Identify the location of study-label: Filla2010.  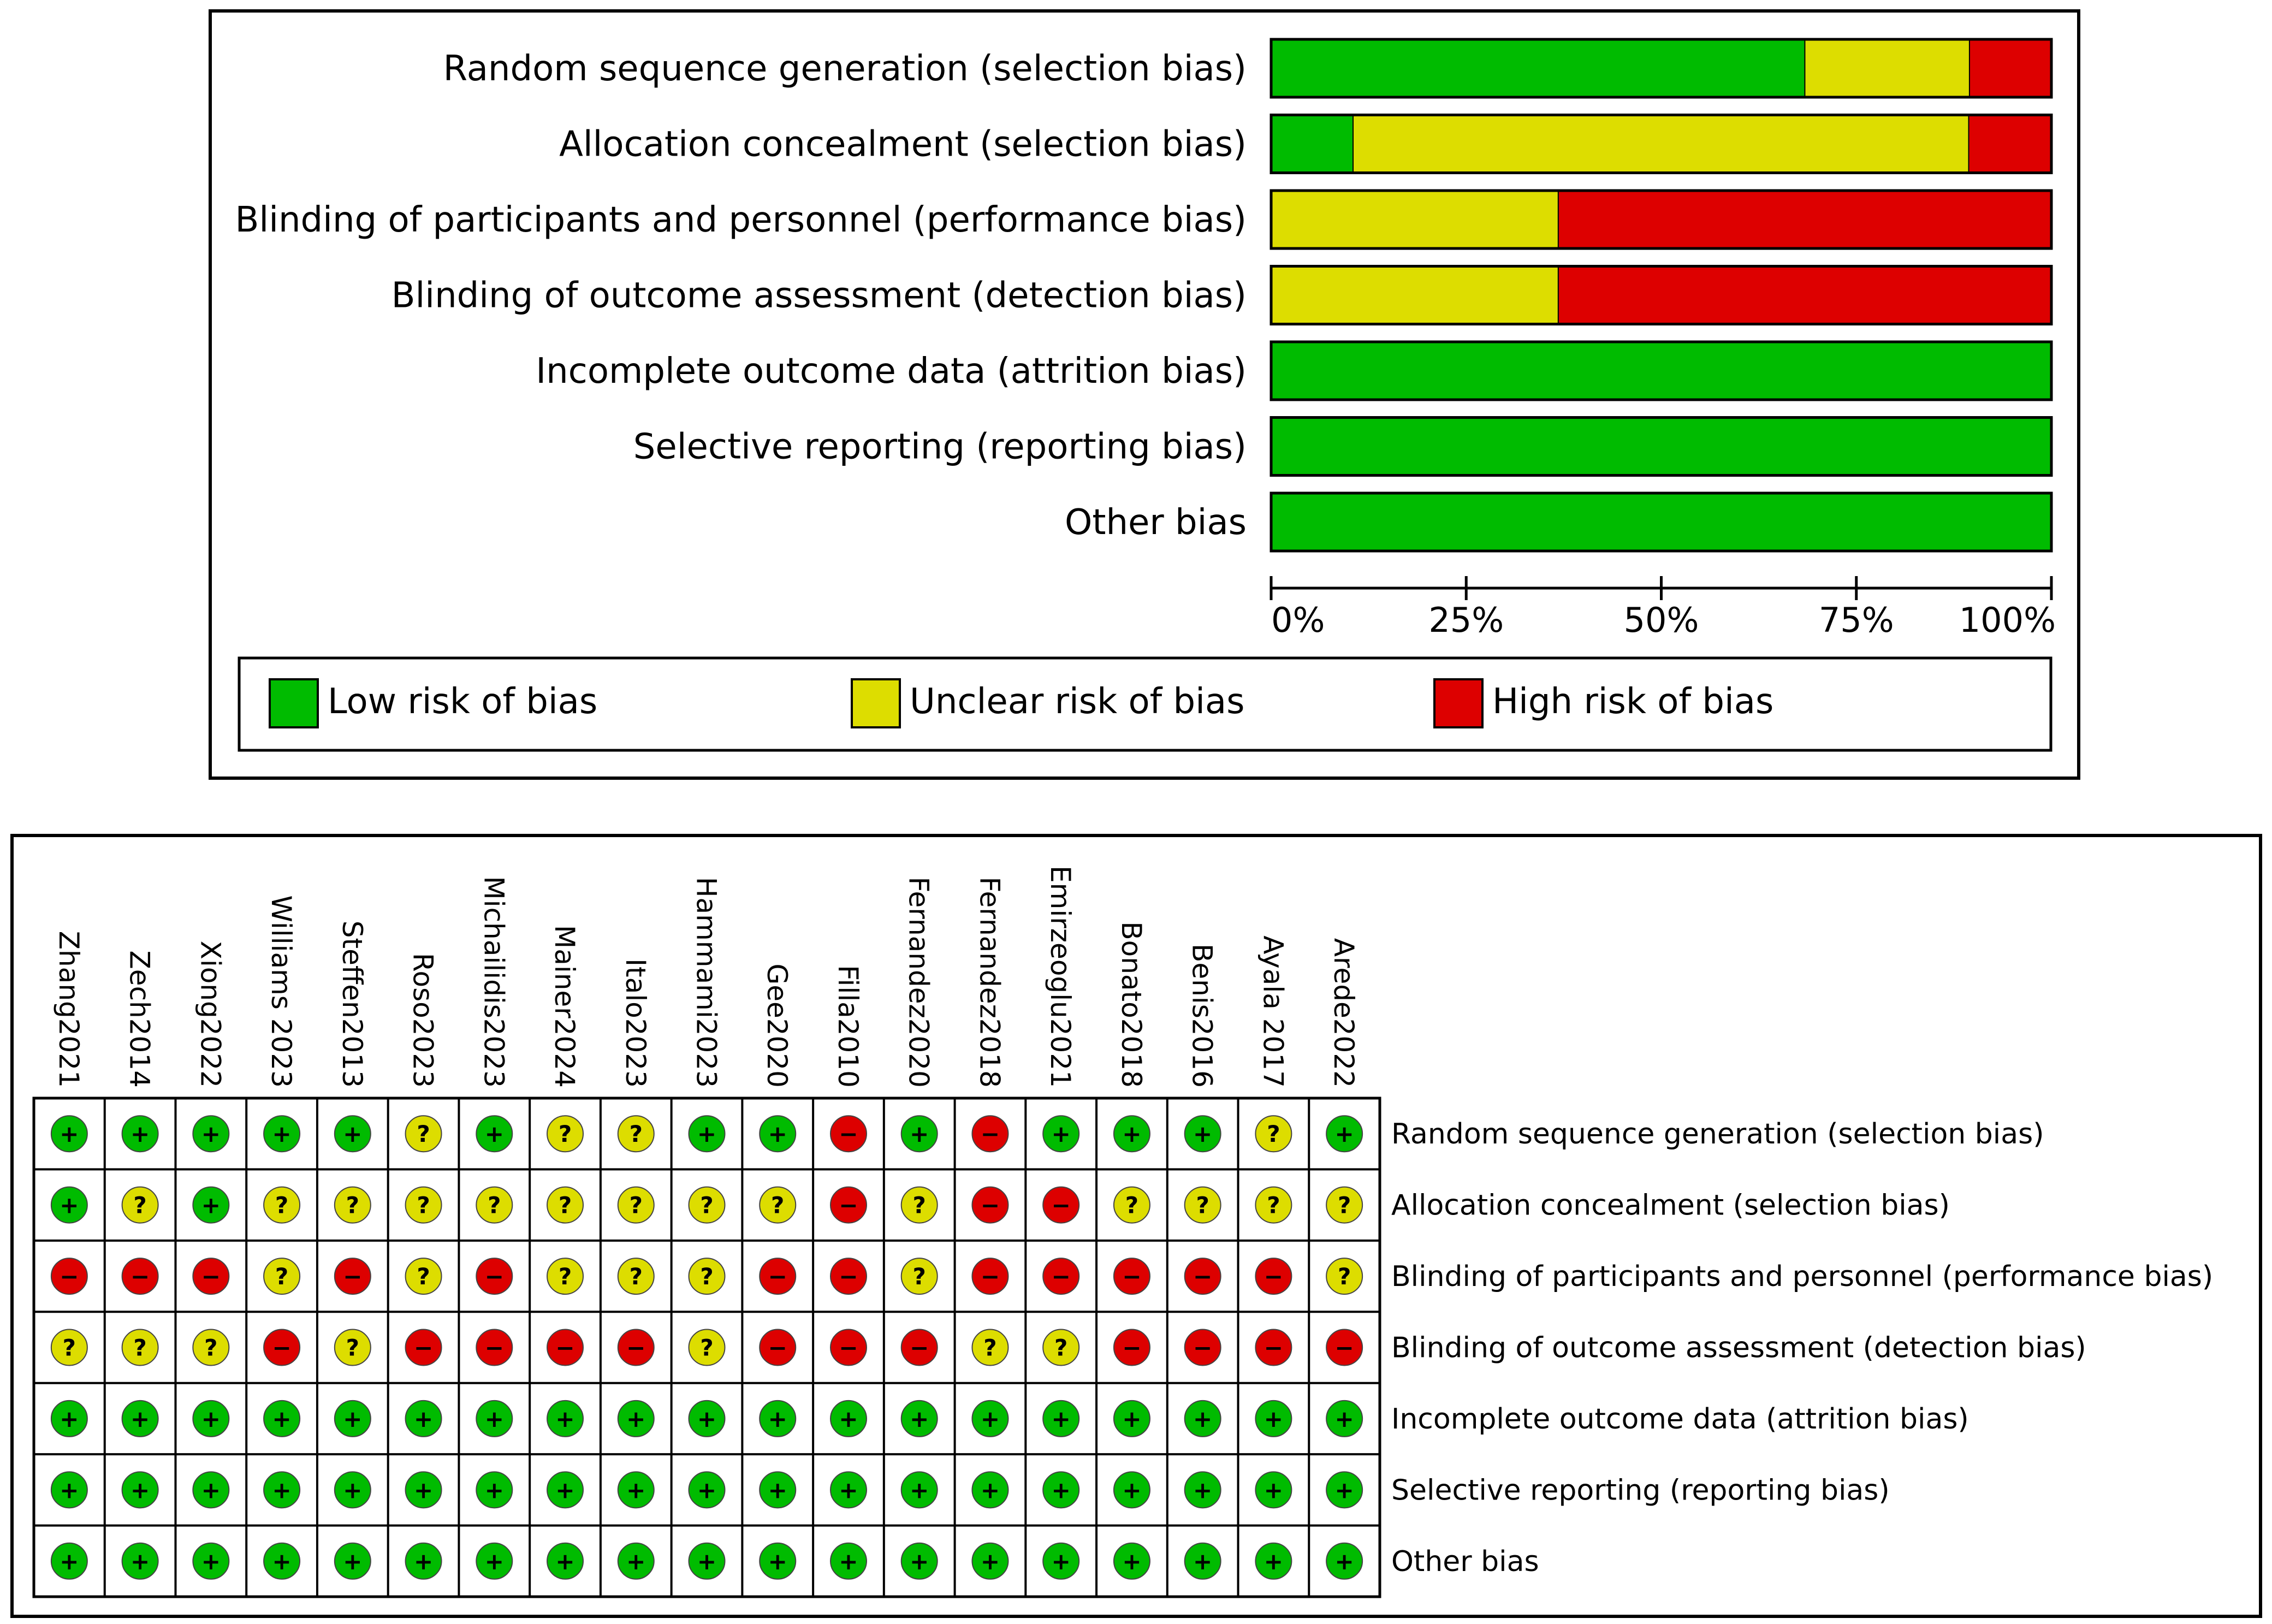
(848, 1026).